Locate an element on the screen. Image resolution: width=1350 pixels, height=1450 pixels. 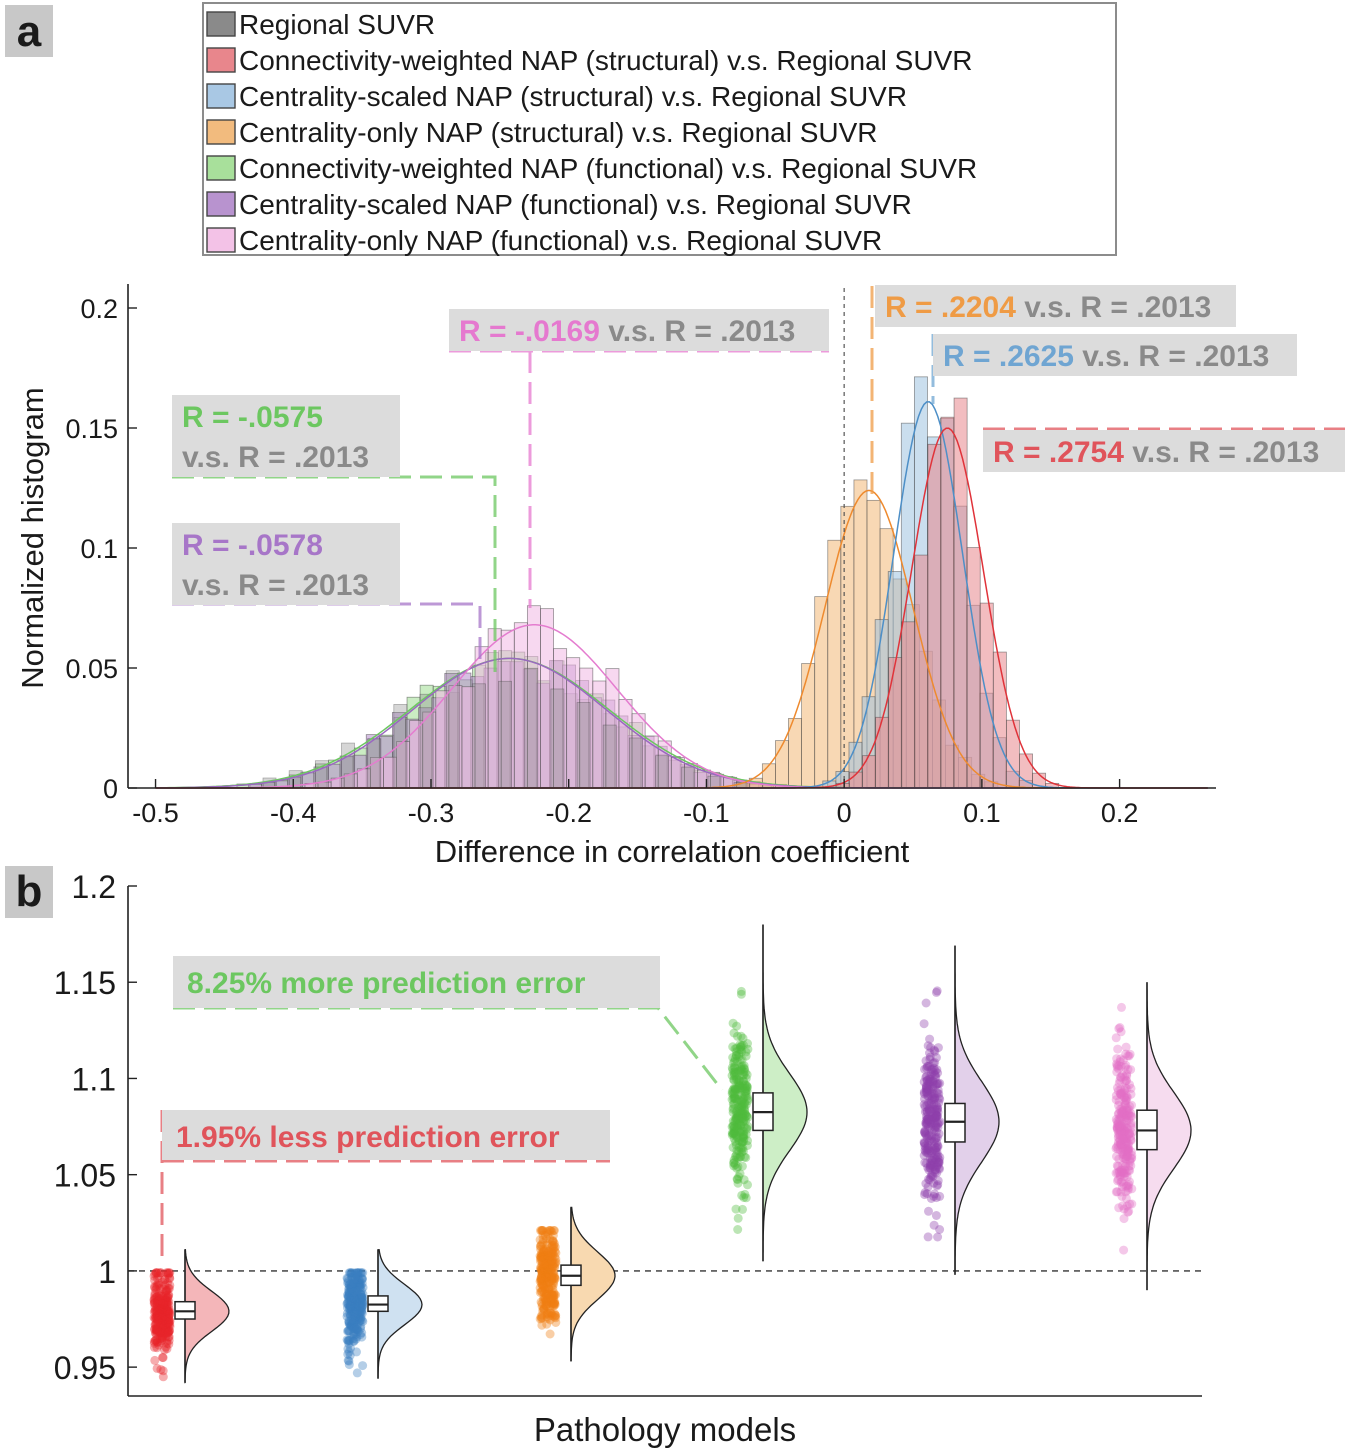
annotation-baseline: v.s. R = .2013 is located at coordinates (1171, 356).